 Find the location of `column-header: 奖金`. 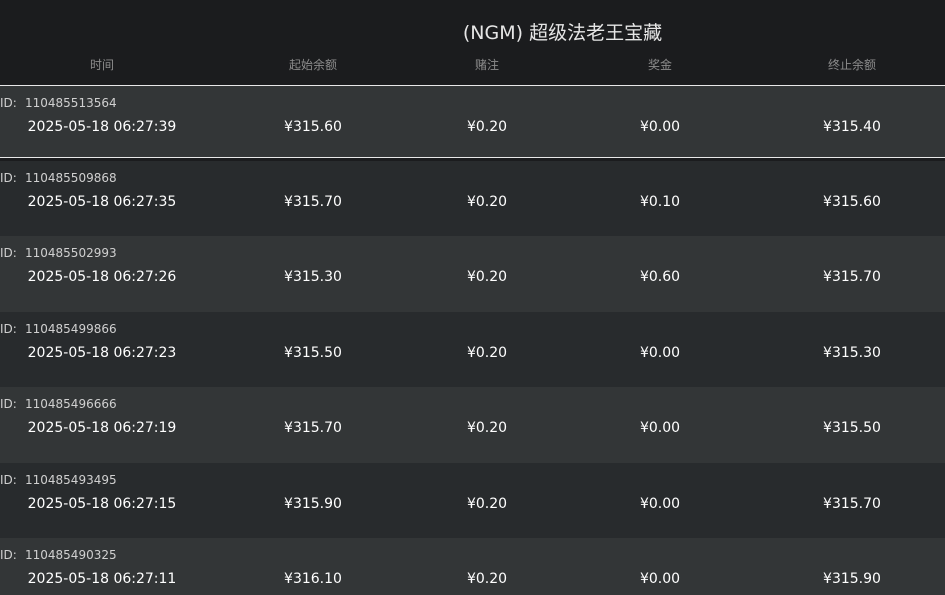

column-header: 奖金 is located at coordinates (660, 65).